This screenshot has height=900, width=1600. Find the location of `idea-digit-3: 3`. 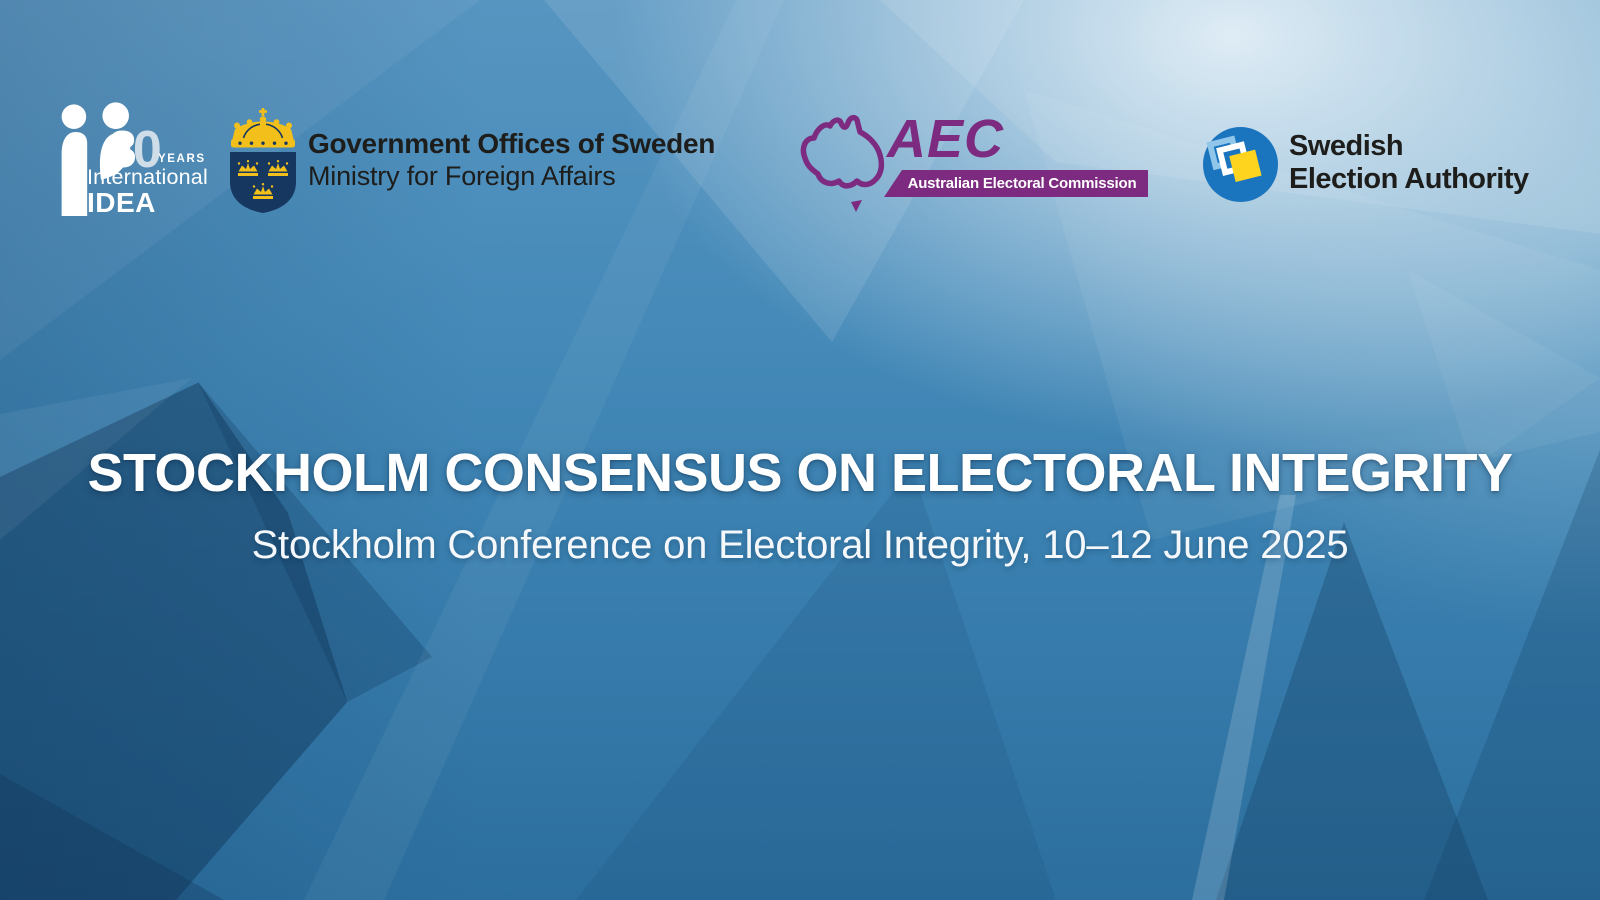

idea-digit-3: 3 is located at coordinates (122, 150).